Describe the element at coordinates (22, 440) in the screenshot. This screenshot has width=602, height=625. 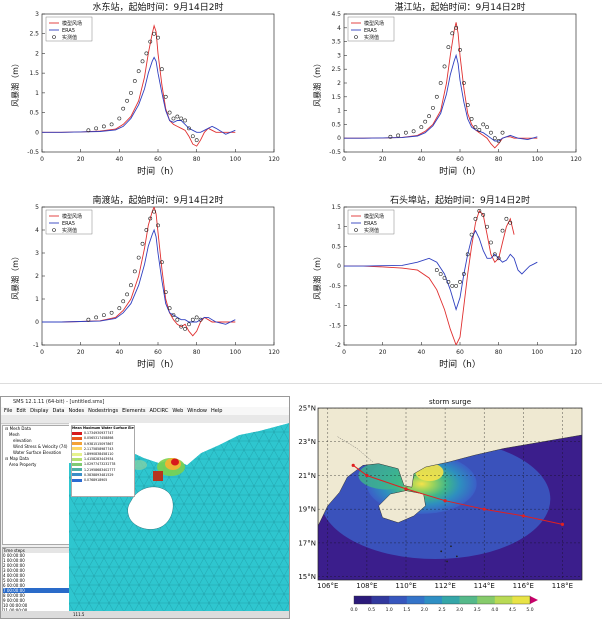
I see `tree-item: elevation` at that location.